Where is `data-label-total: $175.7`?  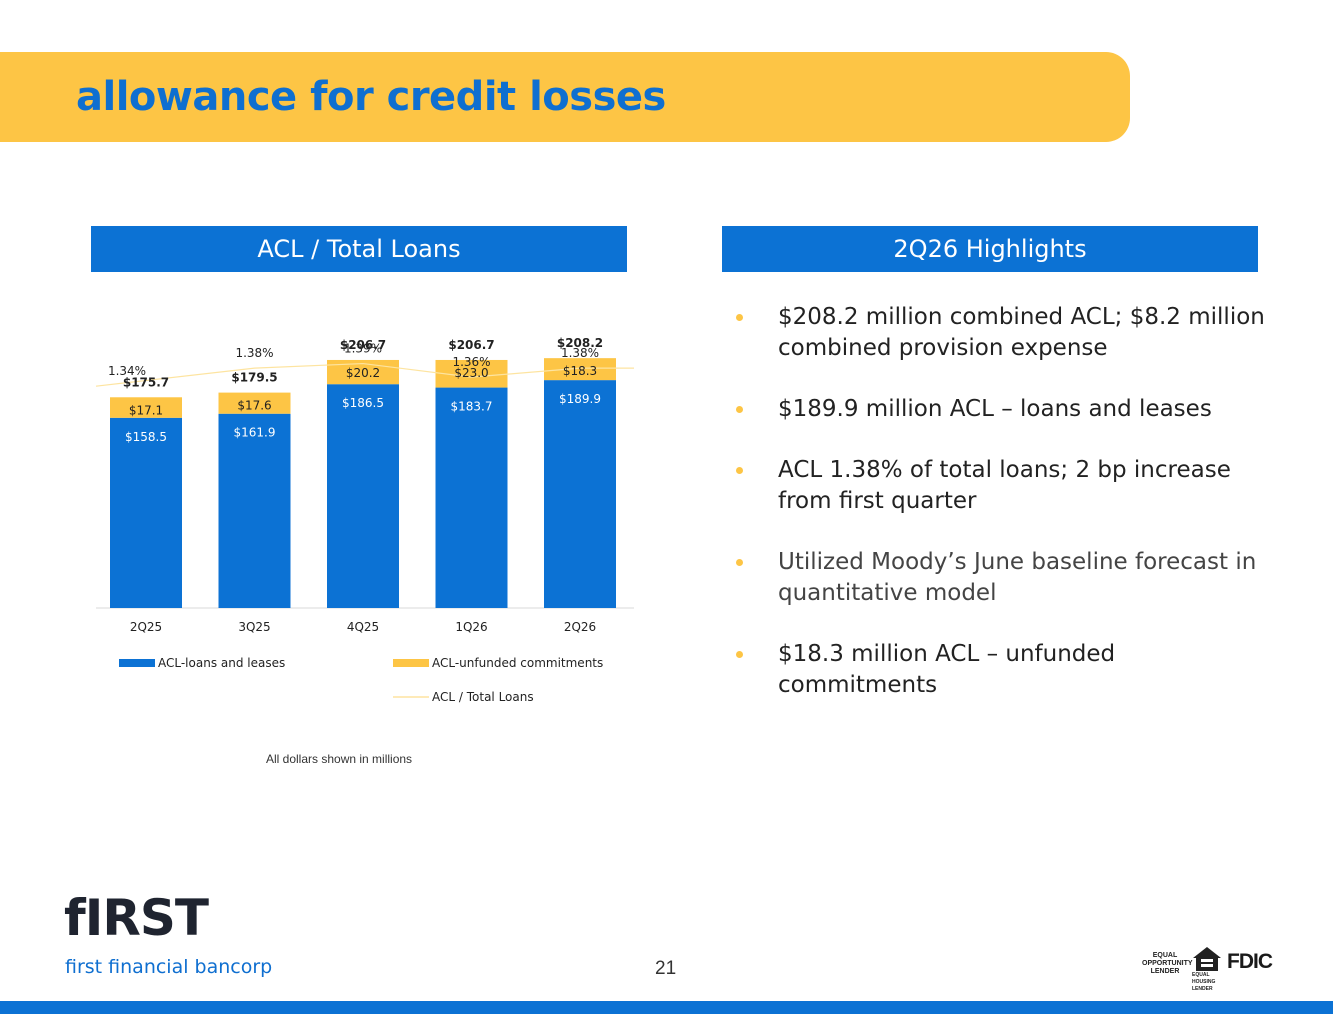 data-label-total: $175.7 is located at coordinates (146, 382).